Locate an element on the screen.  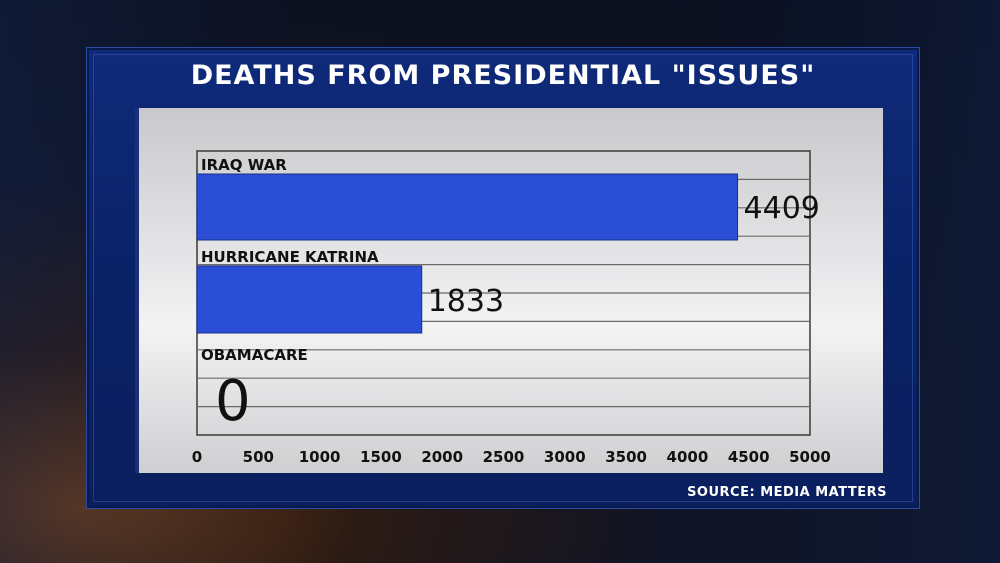
source-credit: SOURCE: MEDIA MATTERS is located at coordinates (787, 492).